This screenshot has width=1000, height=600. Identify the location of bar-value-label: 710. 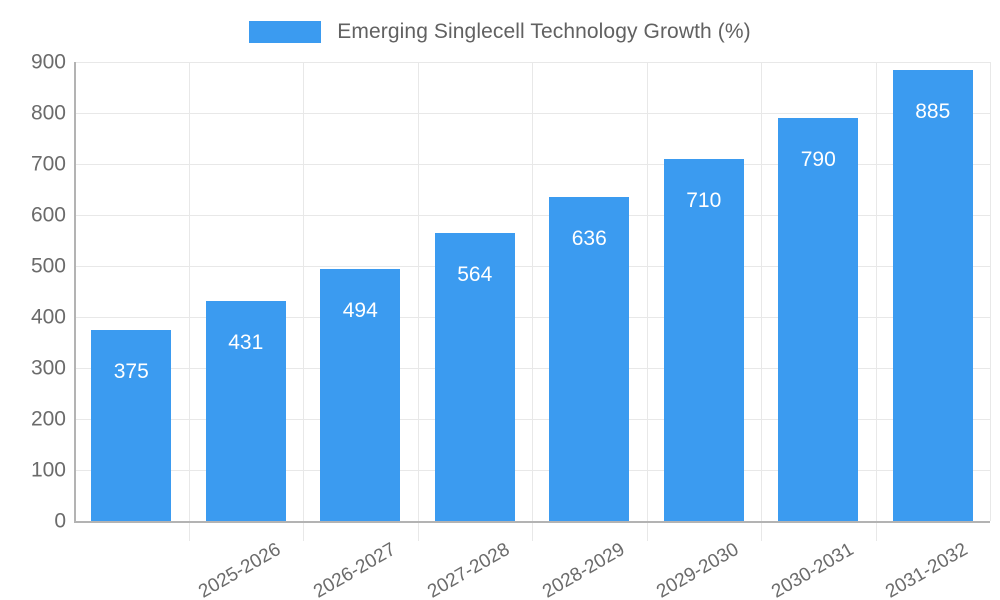
(704, 200).